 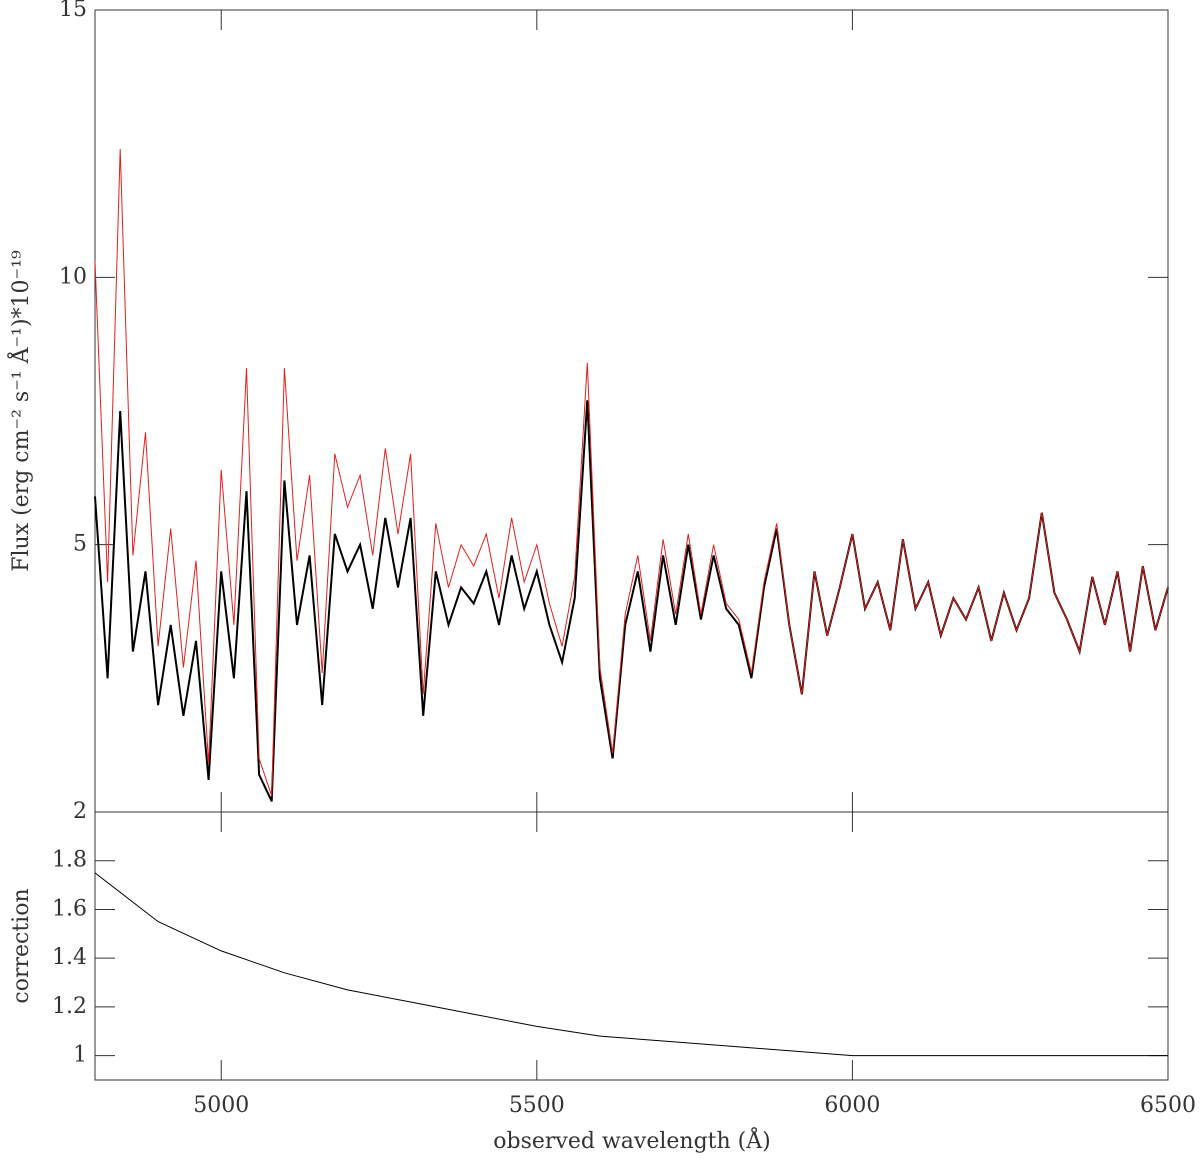 I want to click on x-tick-label: 5000, so click(x=221, y=1105).